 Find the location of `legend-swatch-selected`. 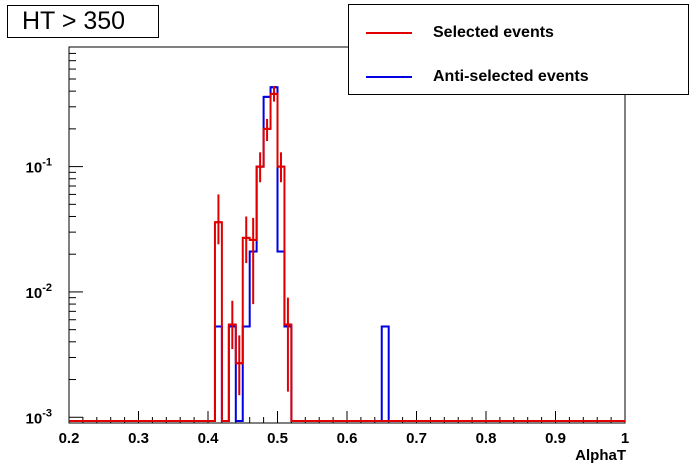

legend-swatch-selected is located at coordinates (389, 33).